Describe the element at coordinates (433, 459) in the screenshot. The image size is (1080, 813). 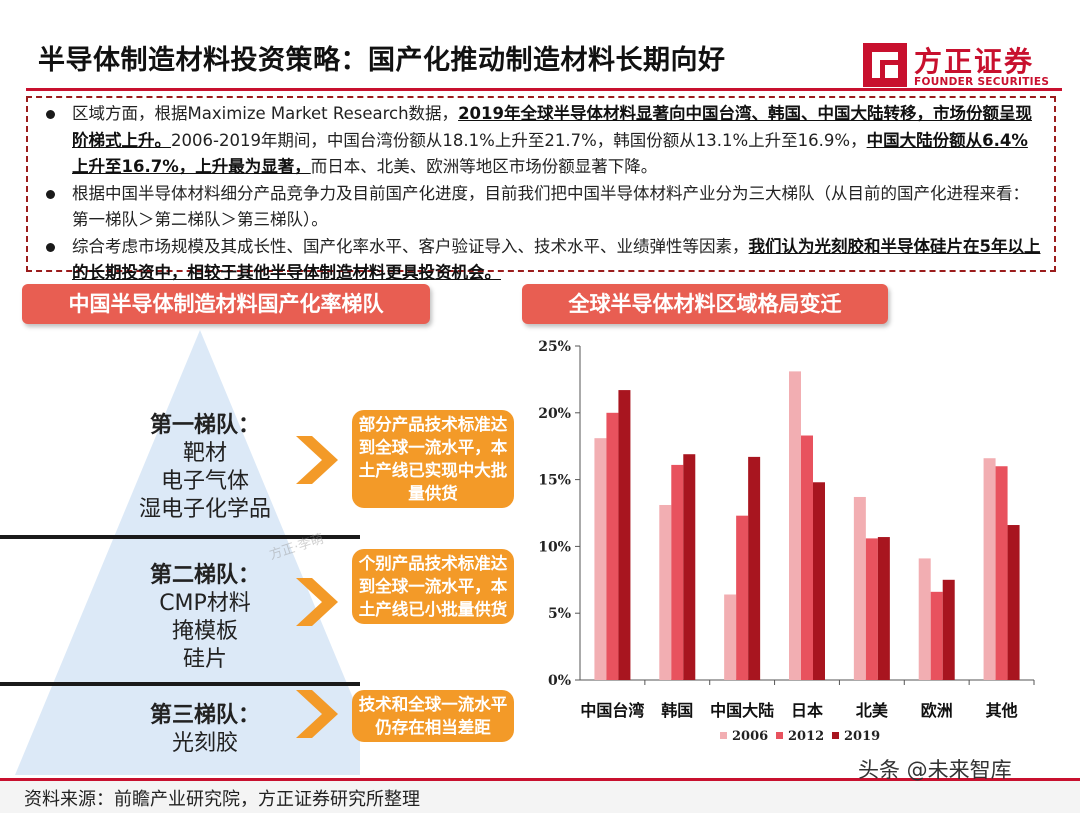
I see `tier-1-note: 部分产品技术标准达到全球一流水平，本土产线已实现中大批量供货` at that location.